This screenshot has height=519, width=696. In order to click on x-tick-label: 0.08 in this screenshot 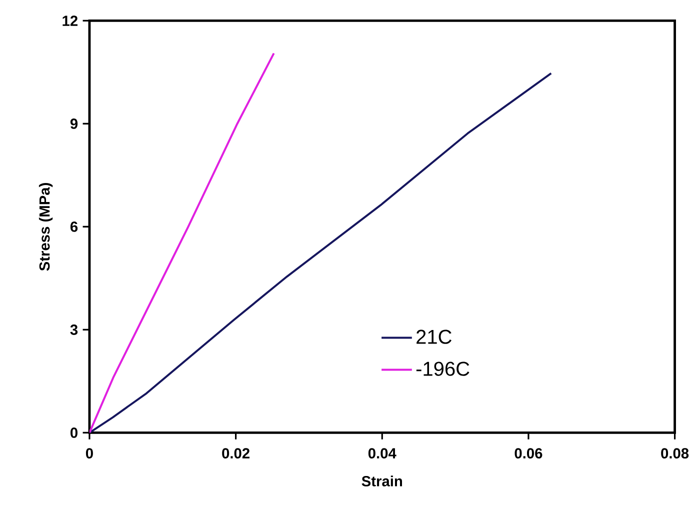, I will do `click(675, 453)`.